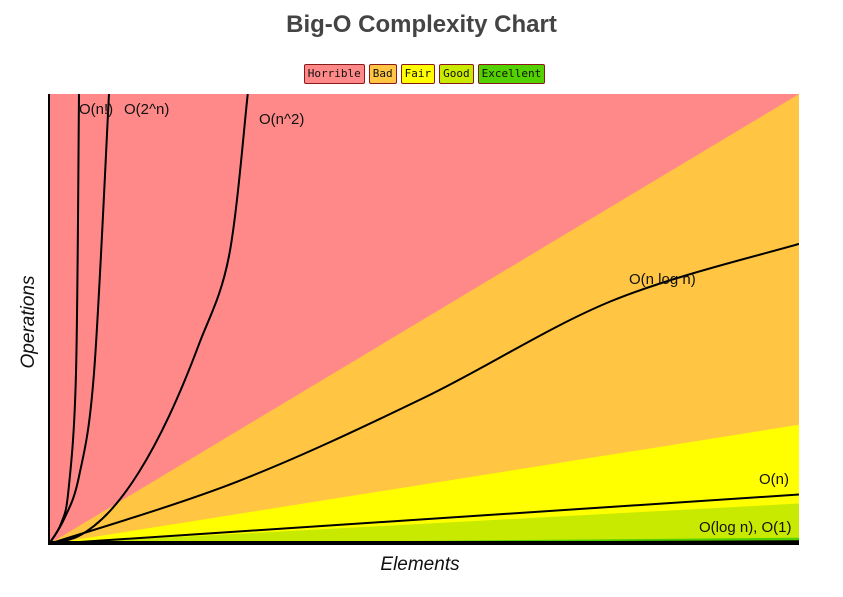 The width and height of the screenshot is (843, 597). I want to click on legend-item-fair: Fair, so click(418, 74).